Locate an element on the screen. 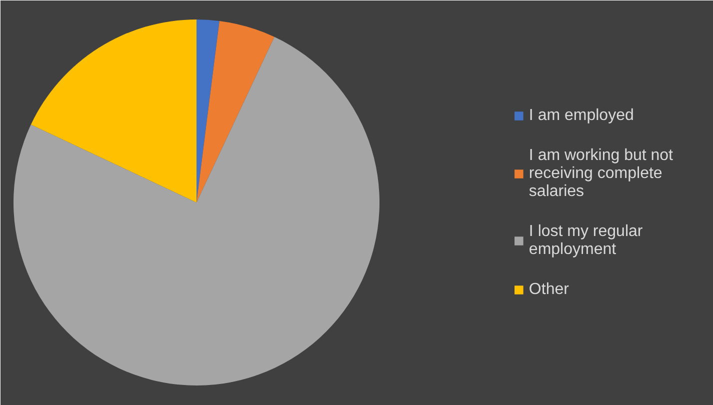  legend-label: Other is located at coordinates (548, 289).